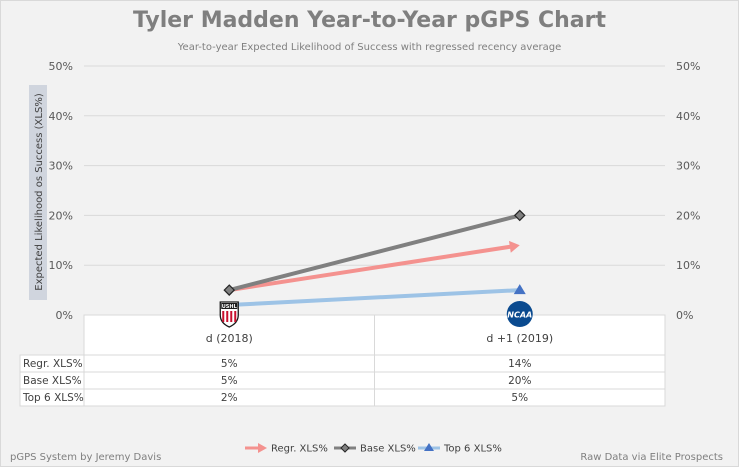  Describe the element at coordinates (688, 215) in the screenshot. I see `y-tick-label-right: 20%` at that location.